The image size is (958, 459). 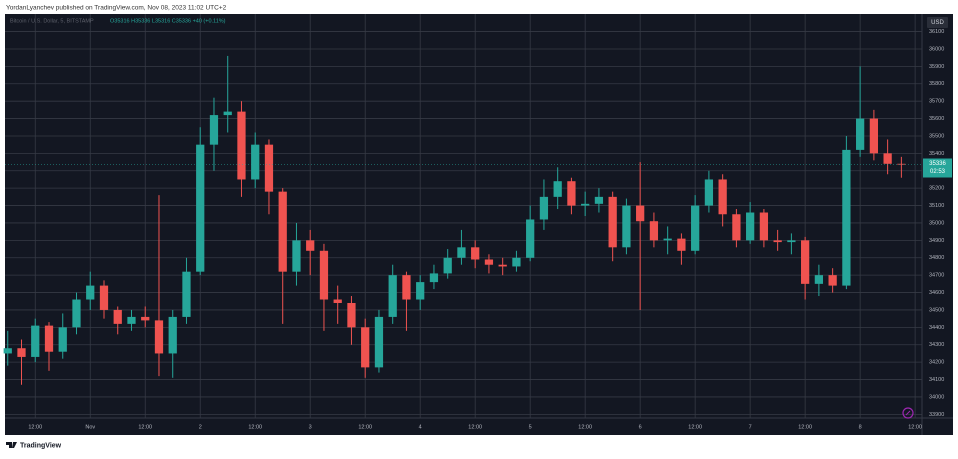 I want to click on currency-box, so click(x=937, y=22).